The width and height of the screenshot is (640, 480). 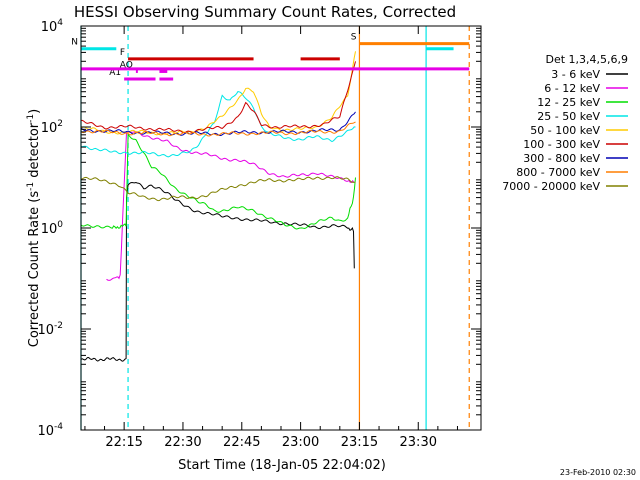 What do you see at coordinates (52, 26) in the screenshot?
I see `y-tick-label-4: 10⁴` at bounding box center [52, 26].